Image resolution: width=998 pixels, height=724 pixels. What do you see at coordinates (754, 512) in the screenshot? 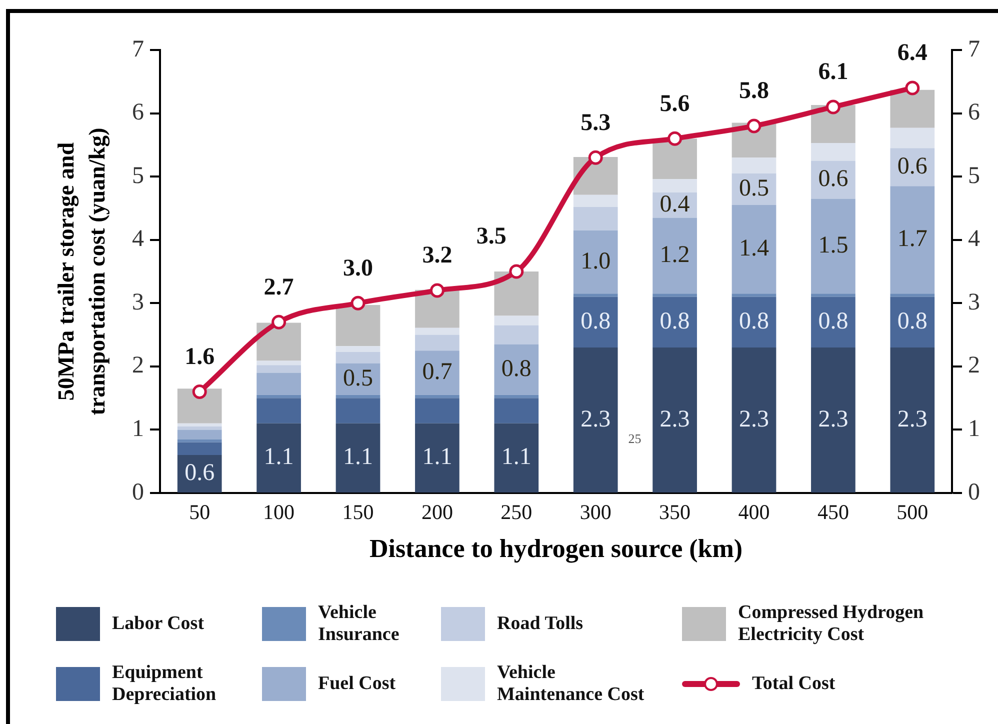
I see `x-tick-label: 400` at bounding box center [754, 512].